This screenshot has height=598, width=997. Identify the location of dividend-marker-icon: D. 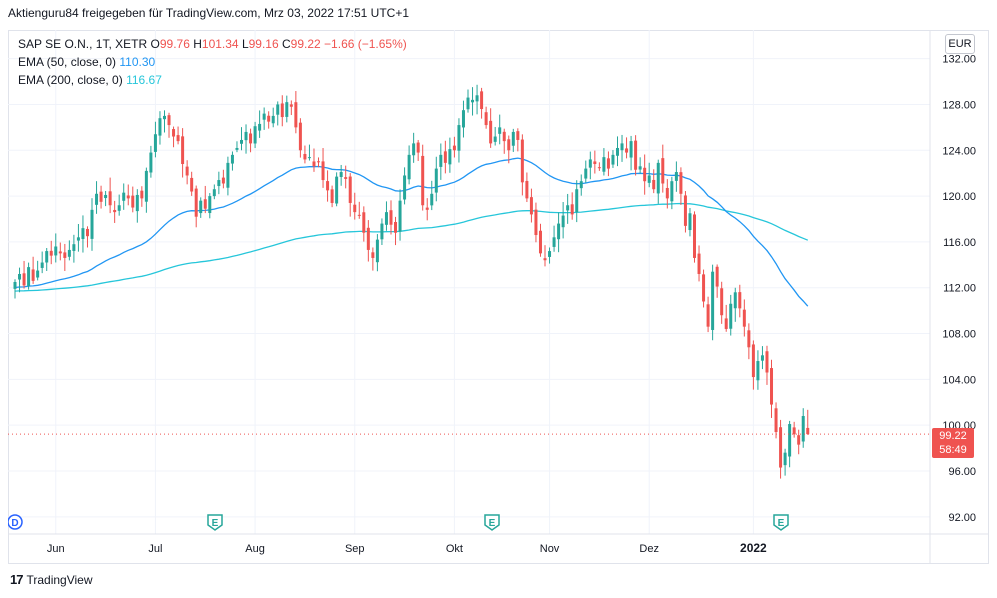
(15, 522).